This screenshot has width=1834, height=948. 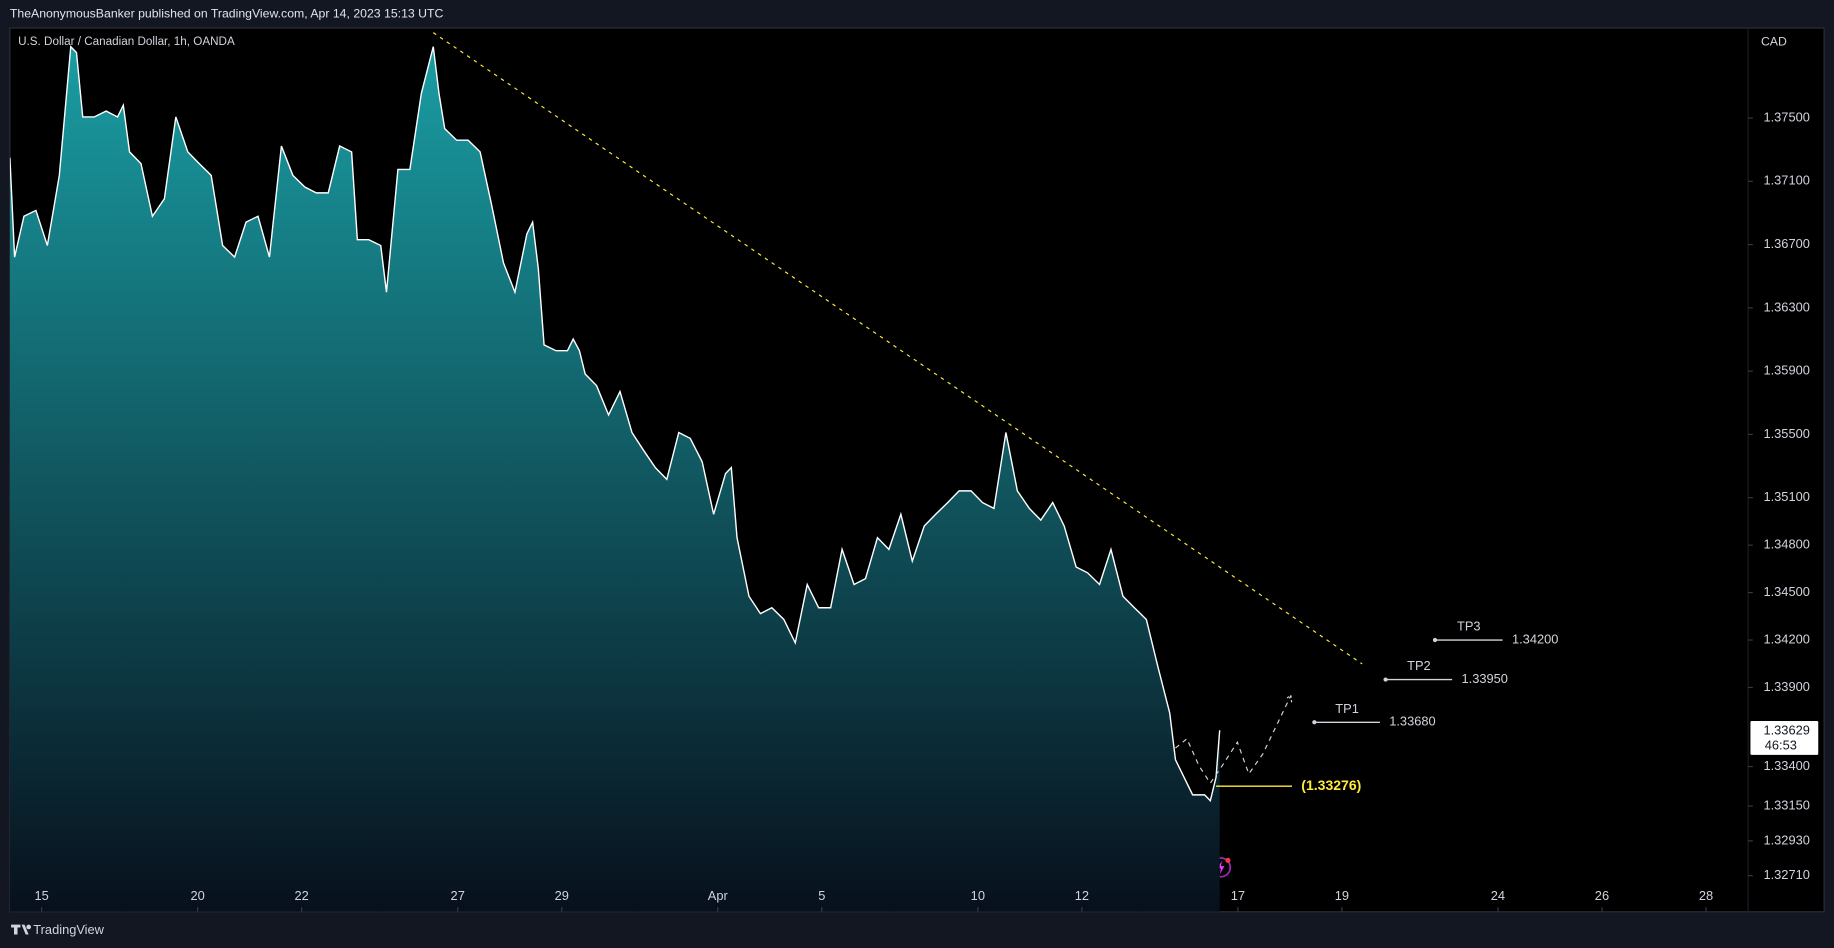 I want to click on last-price-tag, so click(x=1784, y=737).